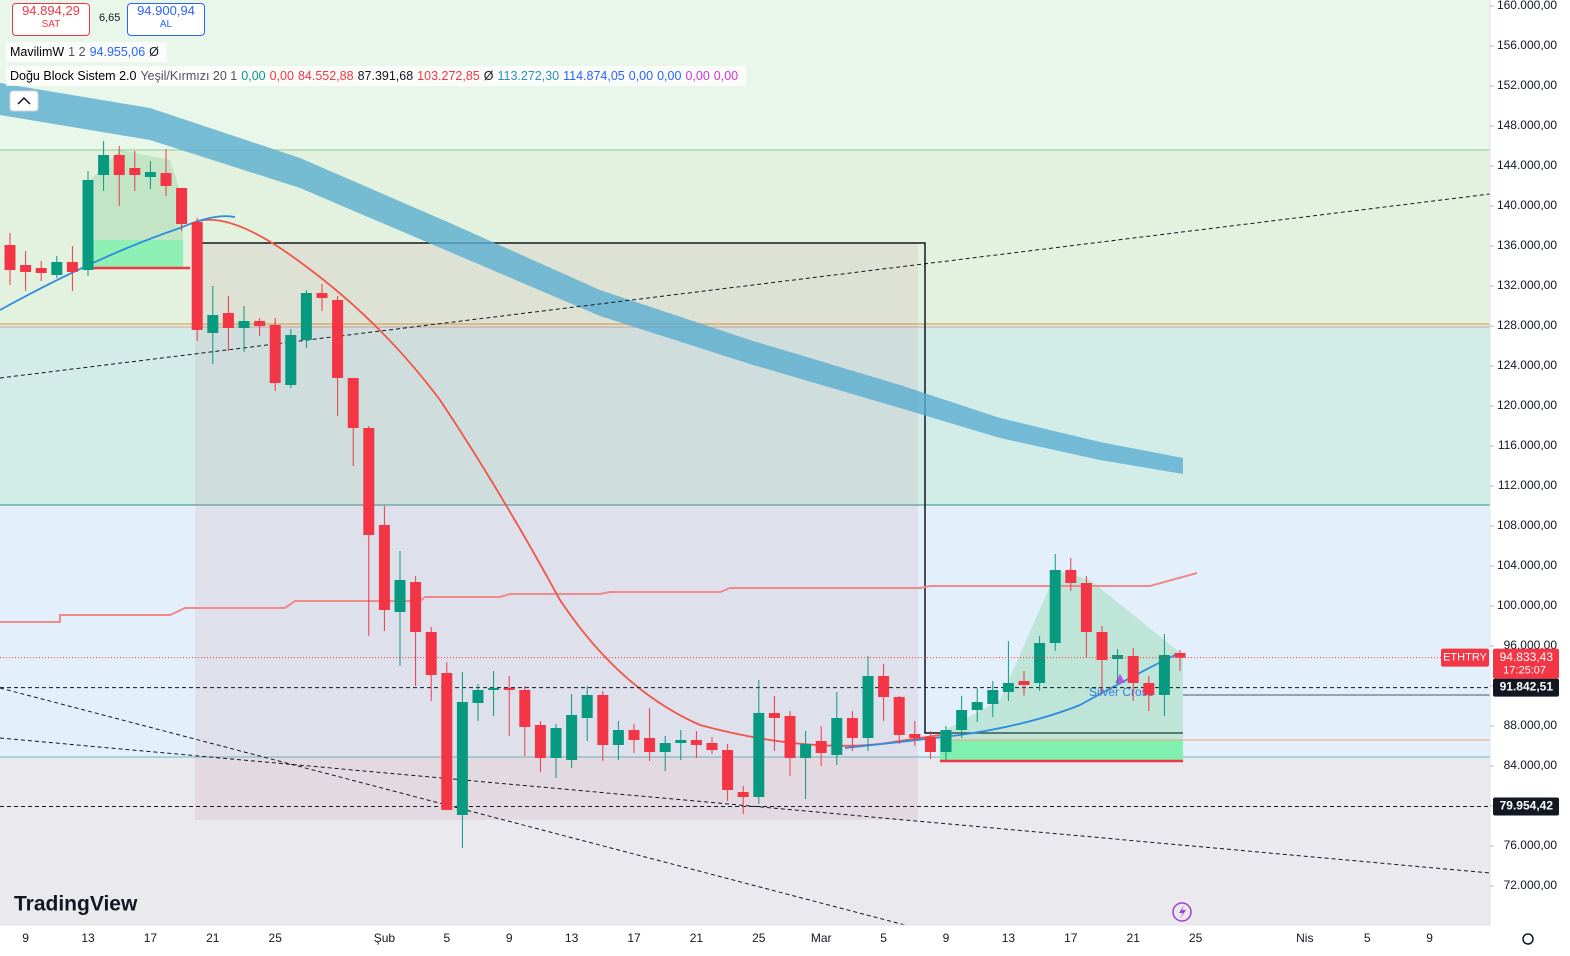 The width and height of the screenshot is (1570, 956). Describe the element at coordinates (528, 76) in the screenshot. I see `indicator-value: 113.272,30` at that location.